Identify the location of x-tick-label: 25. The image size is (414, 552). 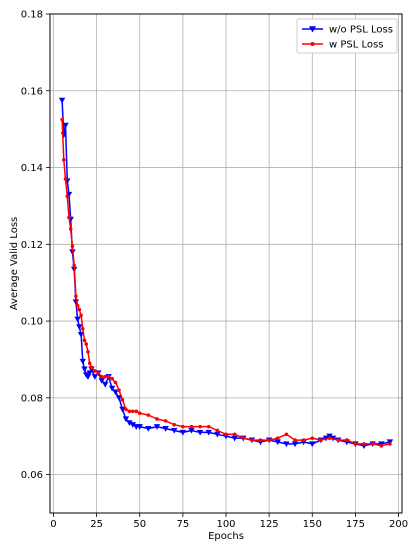
(96, 524).